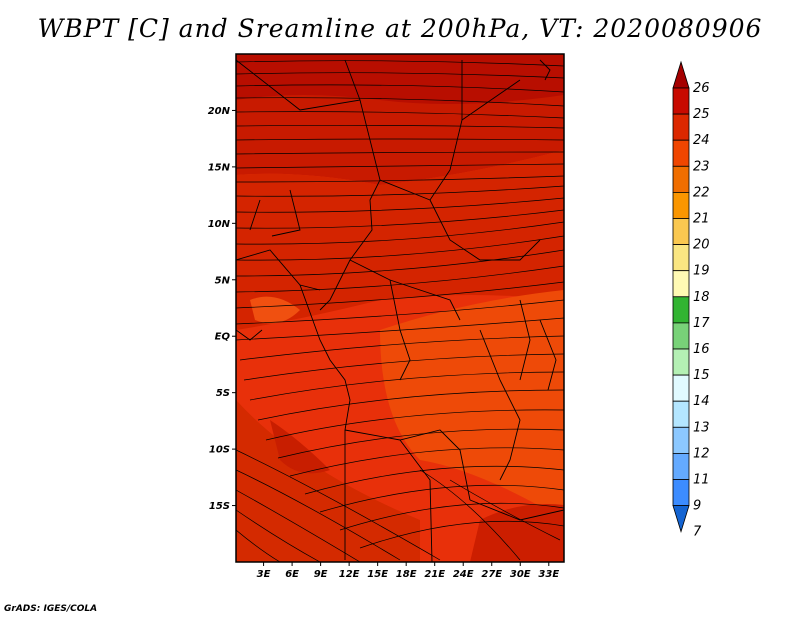 The height and width of the screenshot is (618, 800). Describe the element at coordinates (701, 349) in the screenshot. I see `colorbar-label: 16` at that location.